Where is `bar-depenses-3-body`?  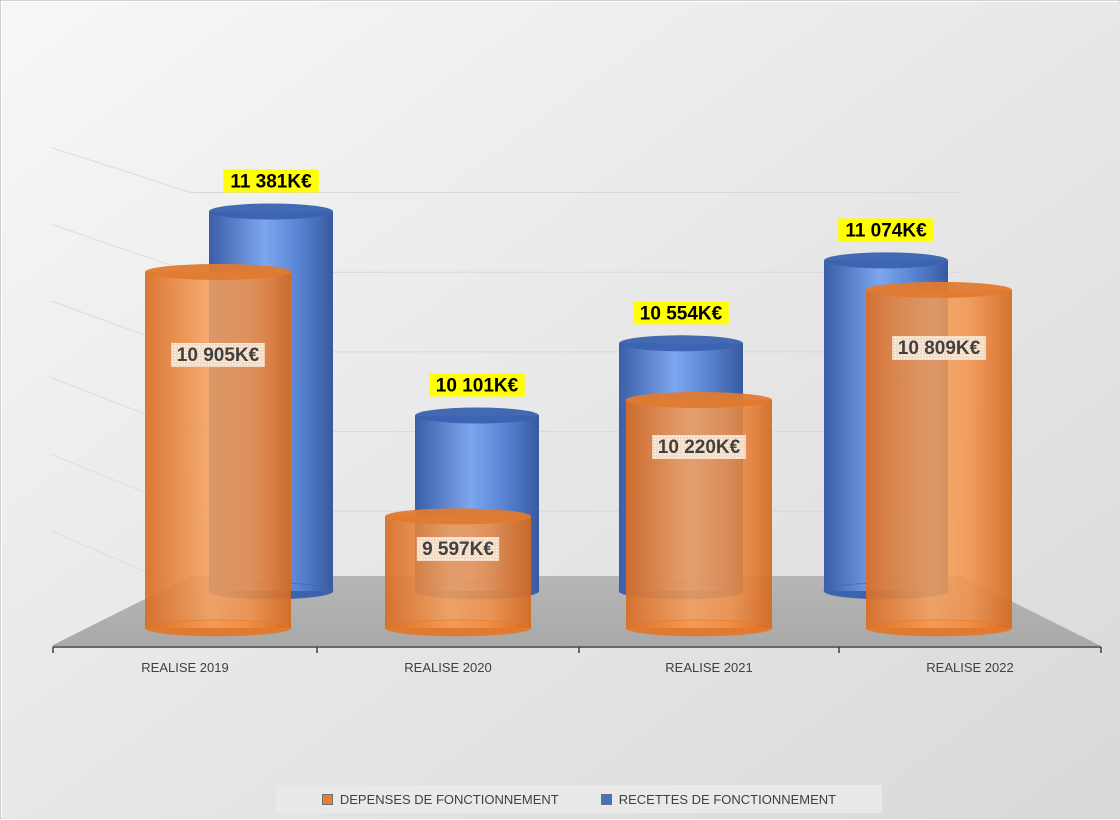
bar-depenses-3-body is located at coordinates (699, 513).